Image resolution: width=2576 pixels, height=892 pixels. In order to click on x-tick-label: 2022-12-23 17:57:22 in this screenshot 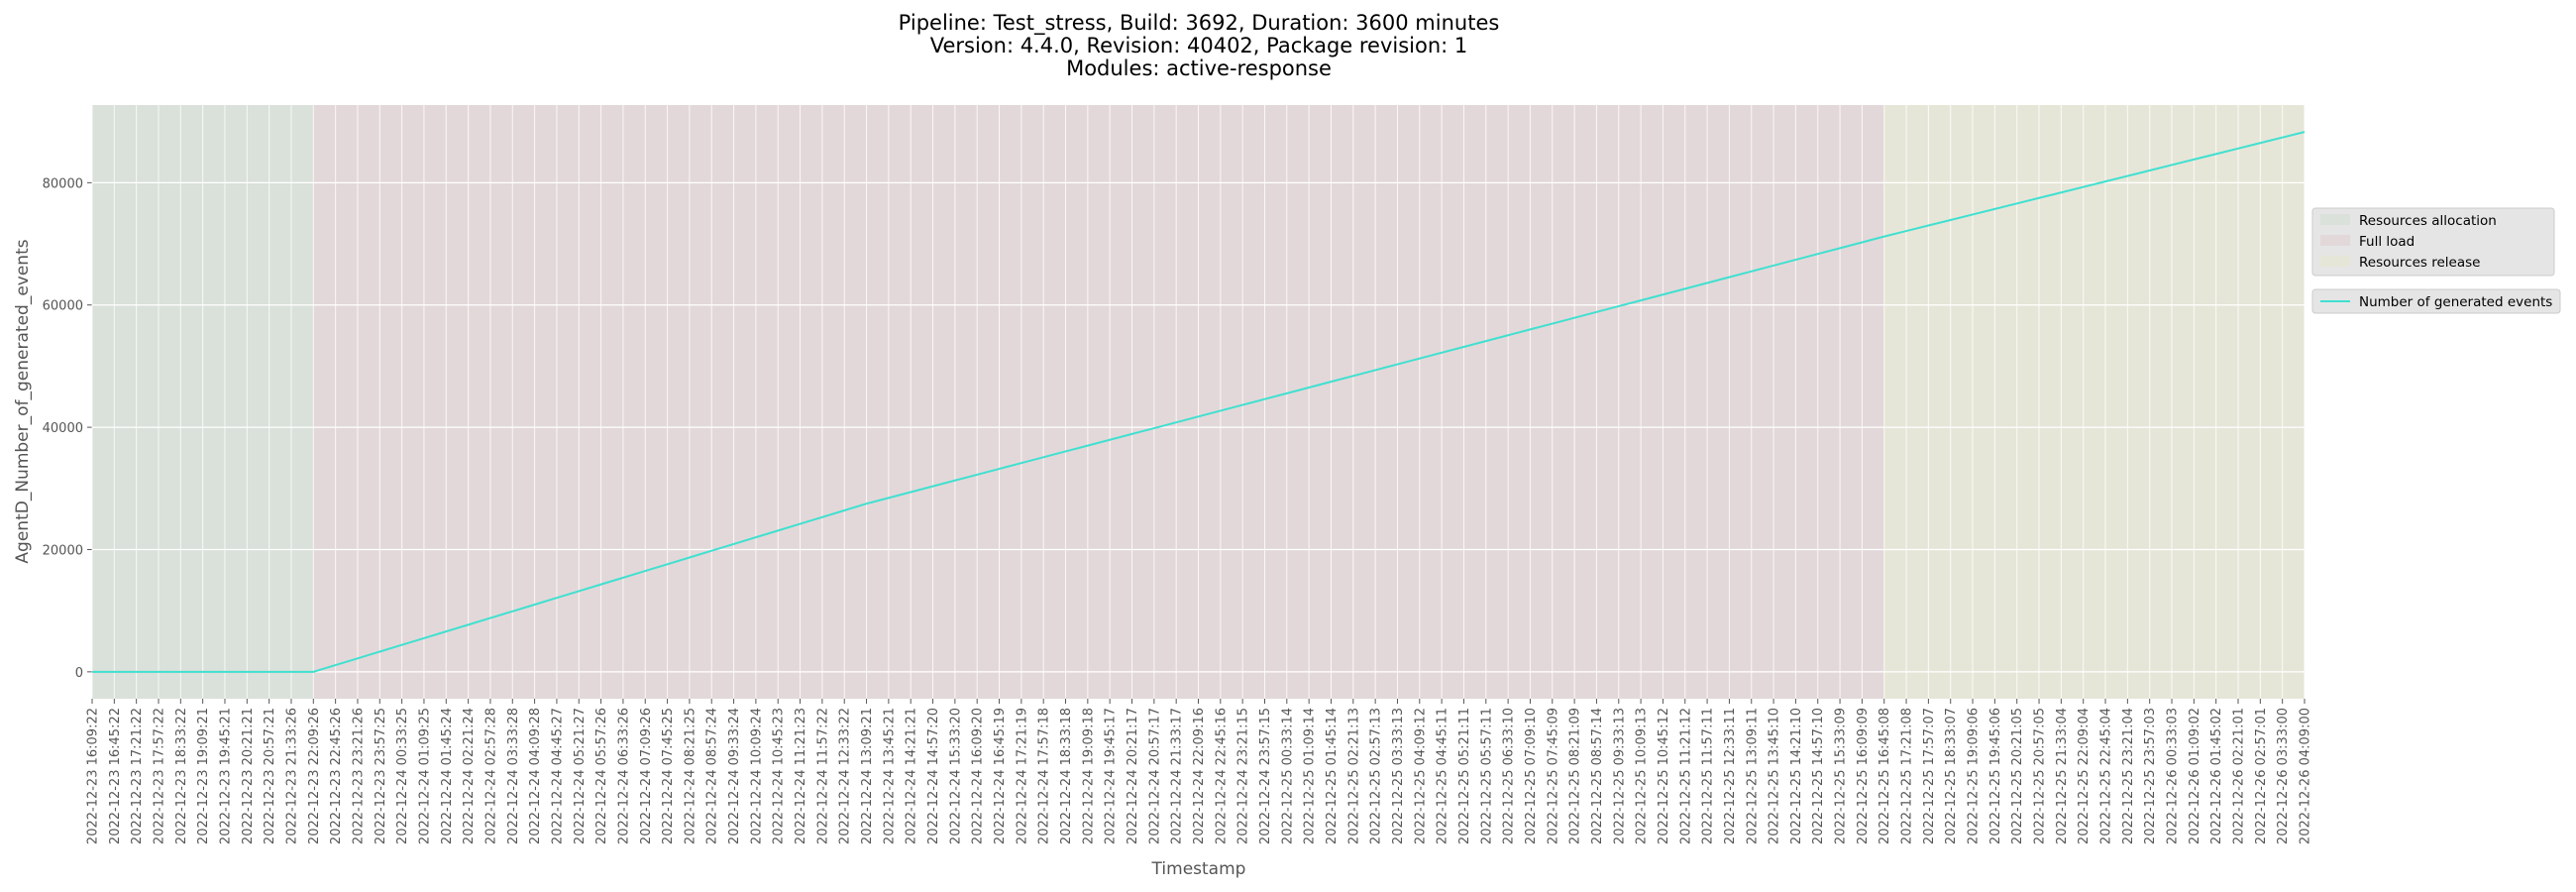, I will do `click(159, 776)`.